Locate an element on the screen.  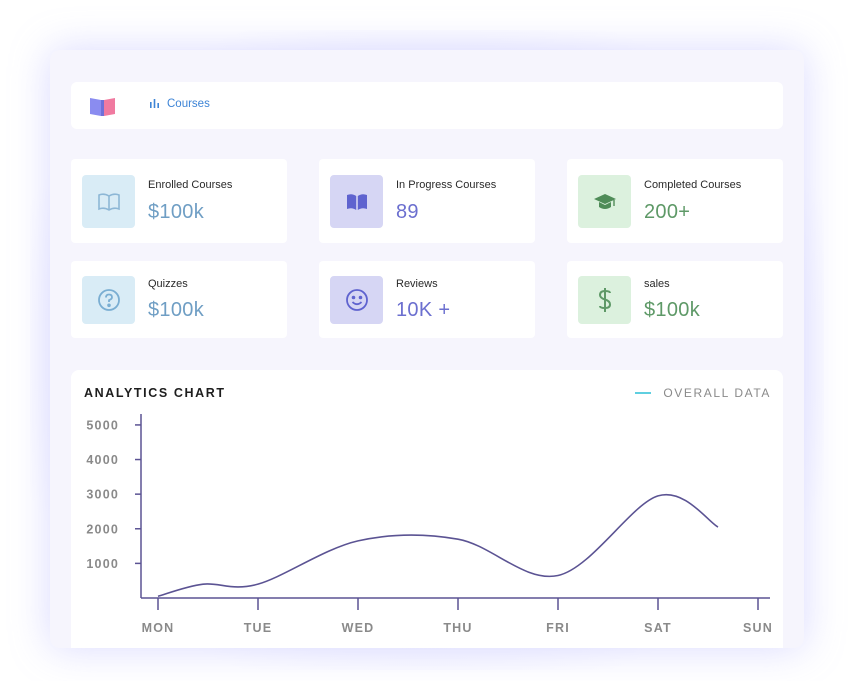
stat-value: 89 is located at coordinates (407, 212).